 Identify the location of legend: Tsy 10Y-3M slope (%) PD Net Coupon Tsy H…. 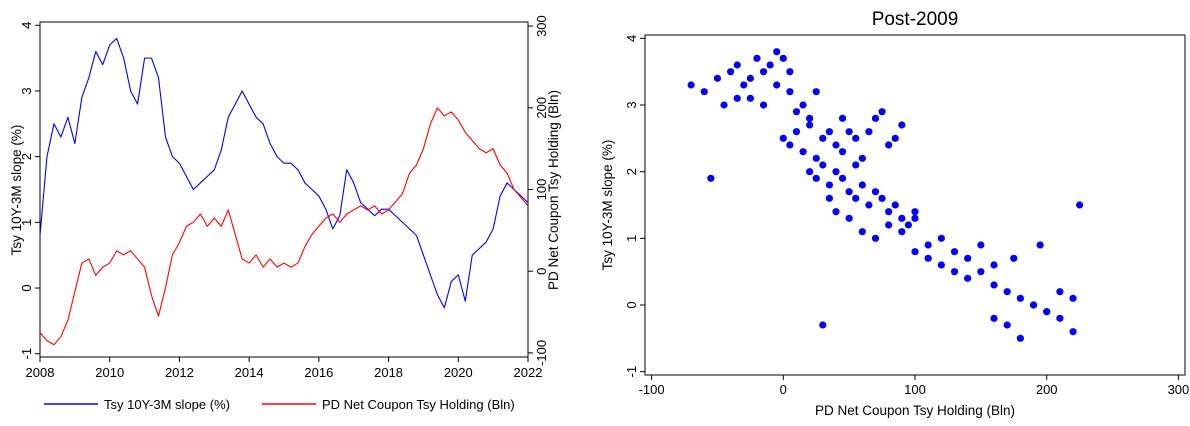
(279, 404).